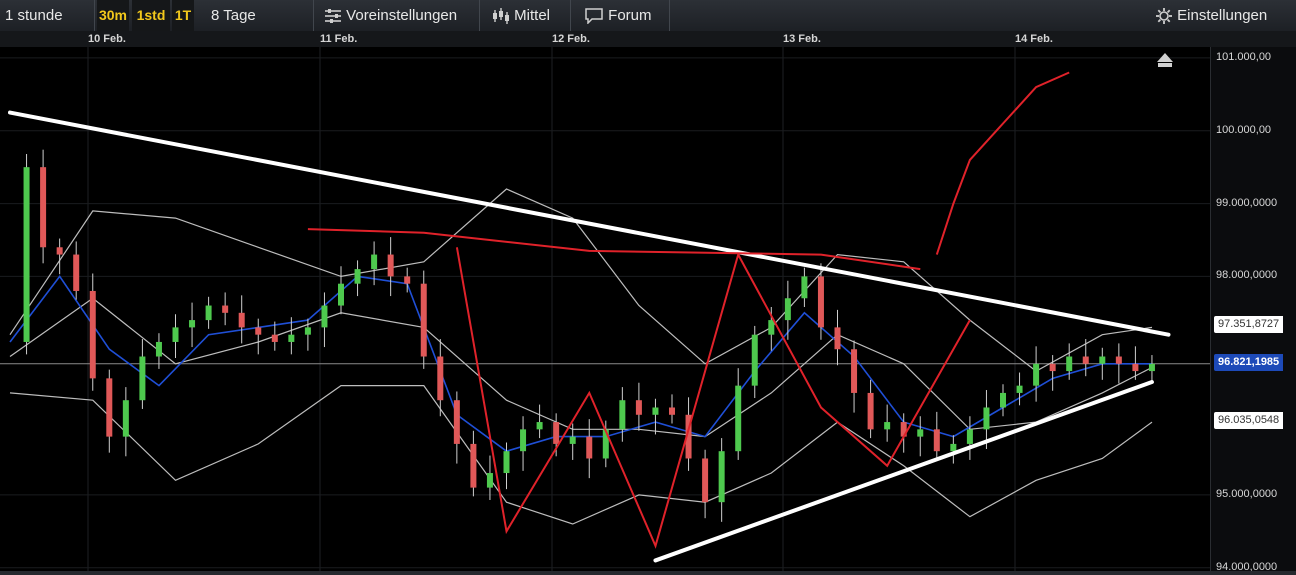 This screenshot has height=575, width=1296. Describe the element at coordinates (903, 471) in the screenshot. I see `white-trendline` at that location.